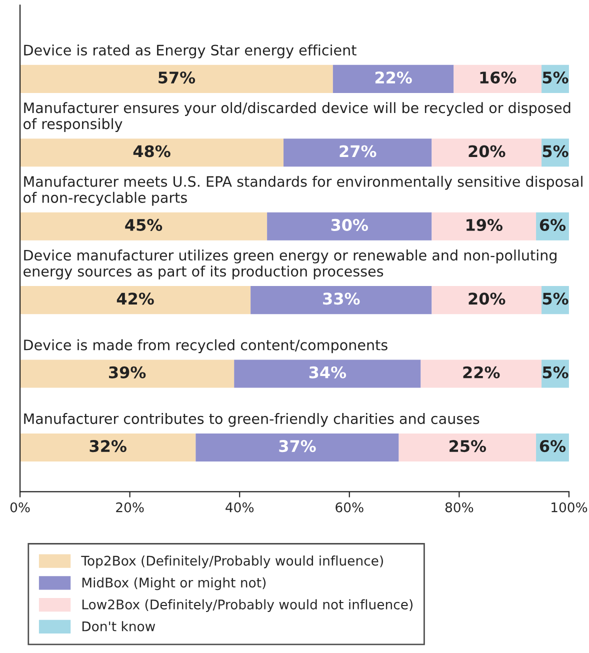 This screenshot has height=653, width=589. I want to click on data-label: 37%, so click(297, 446).